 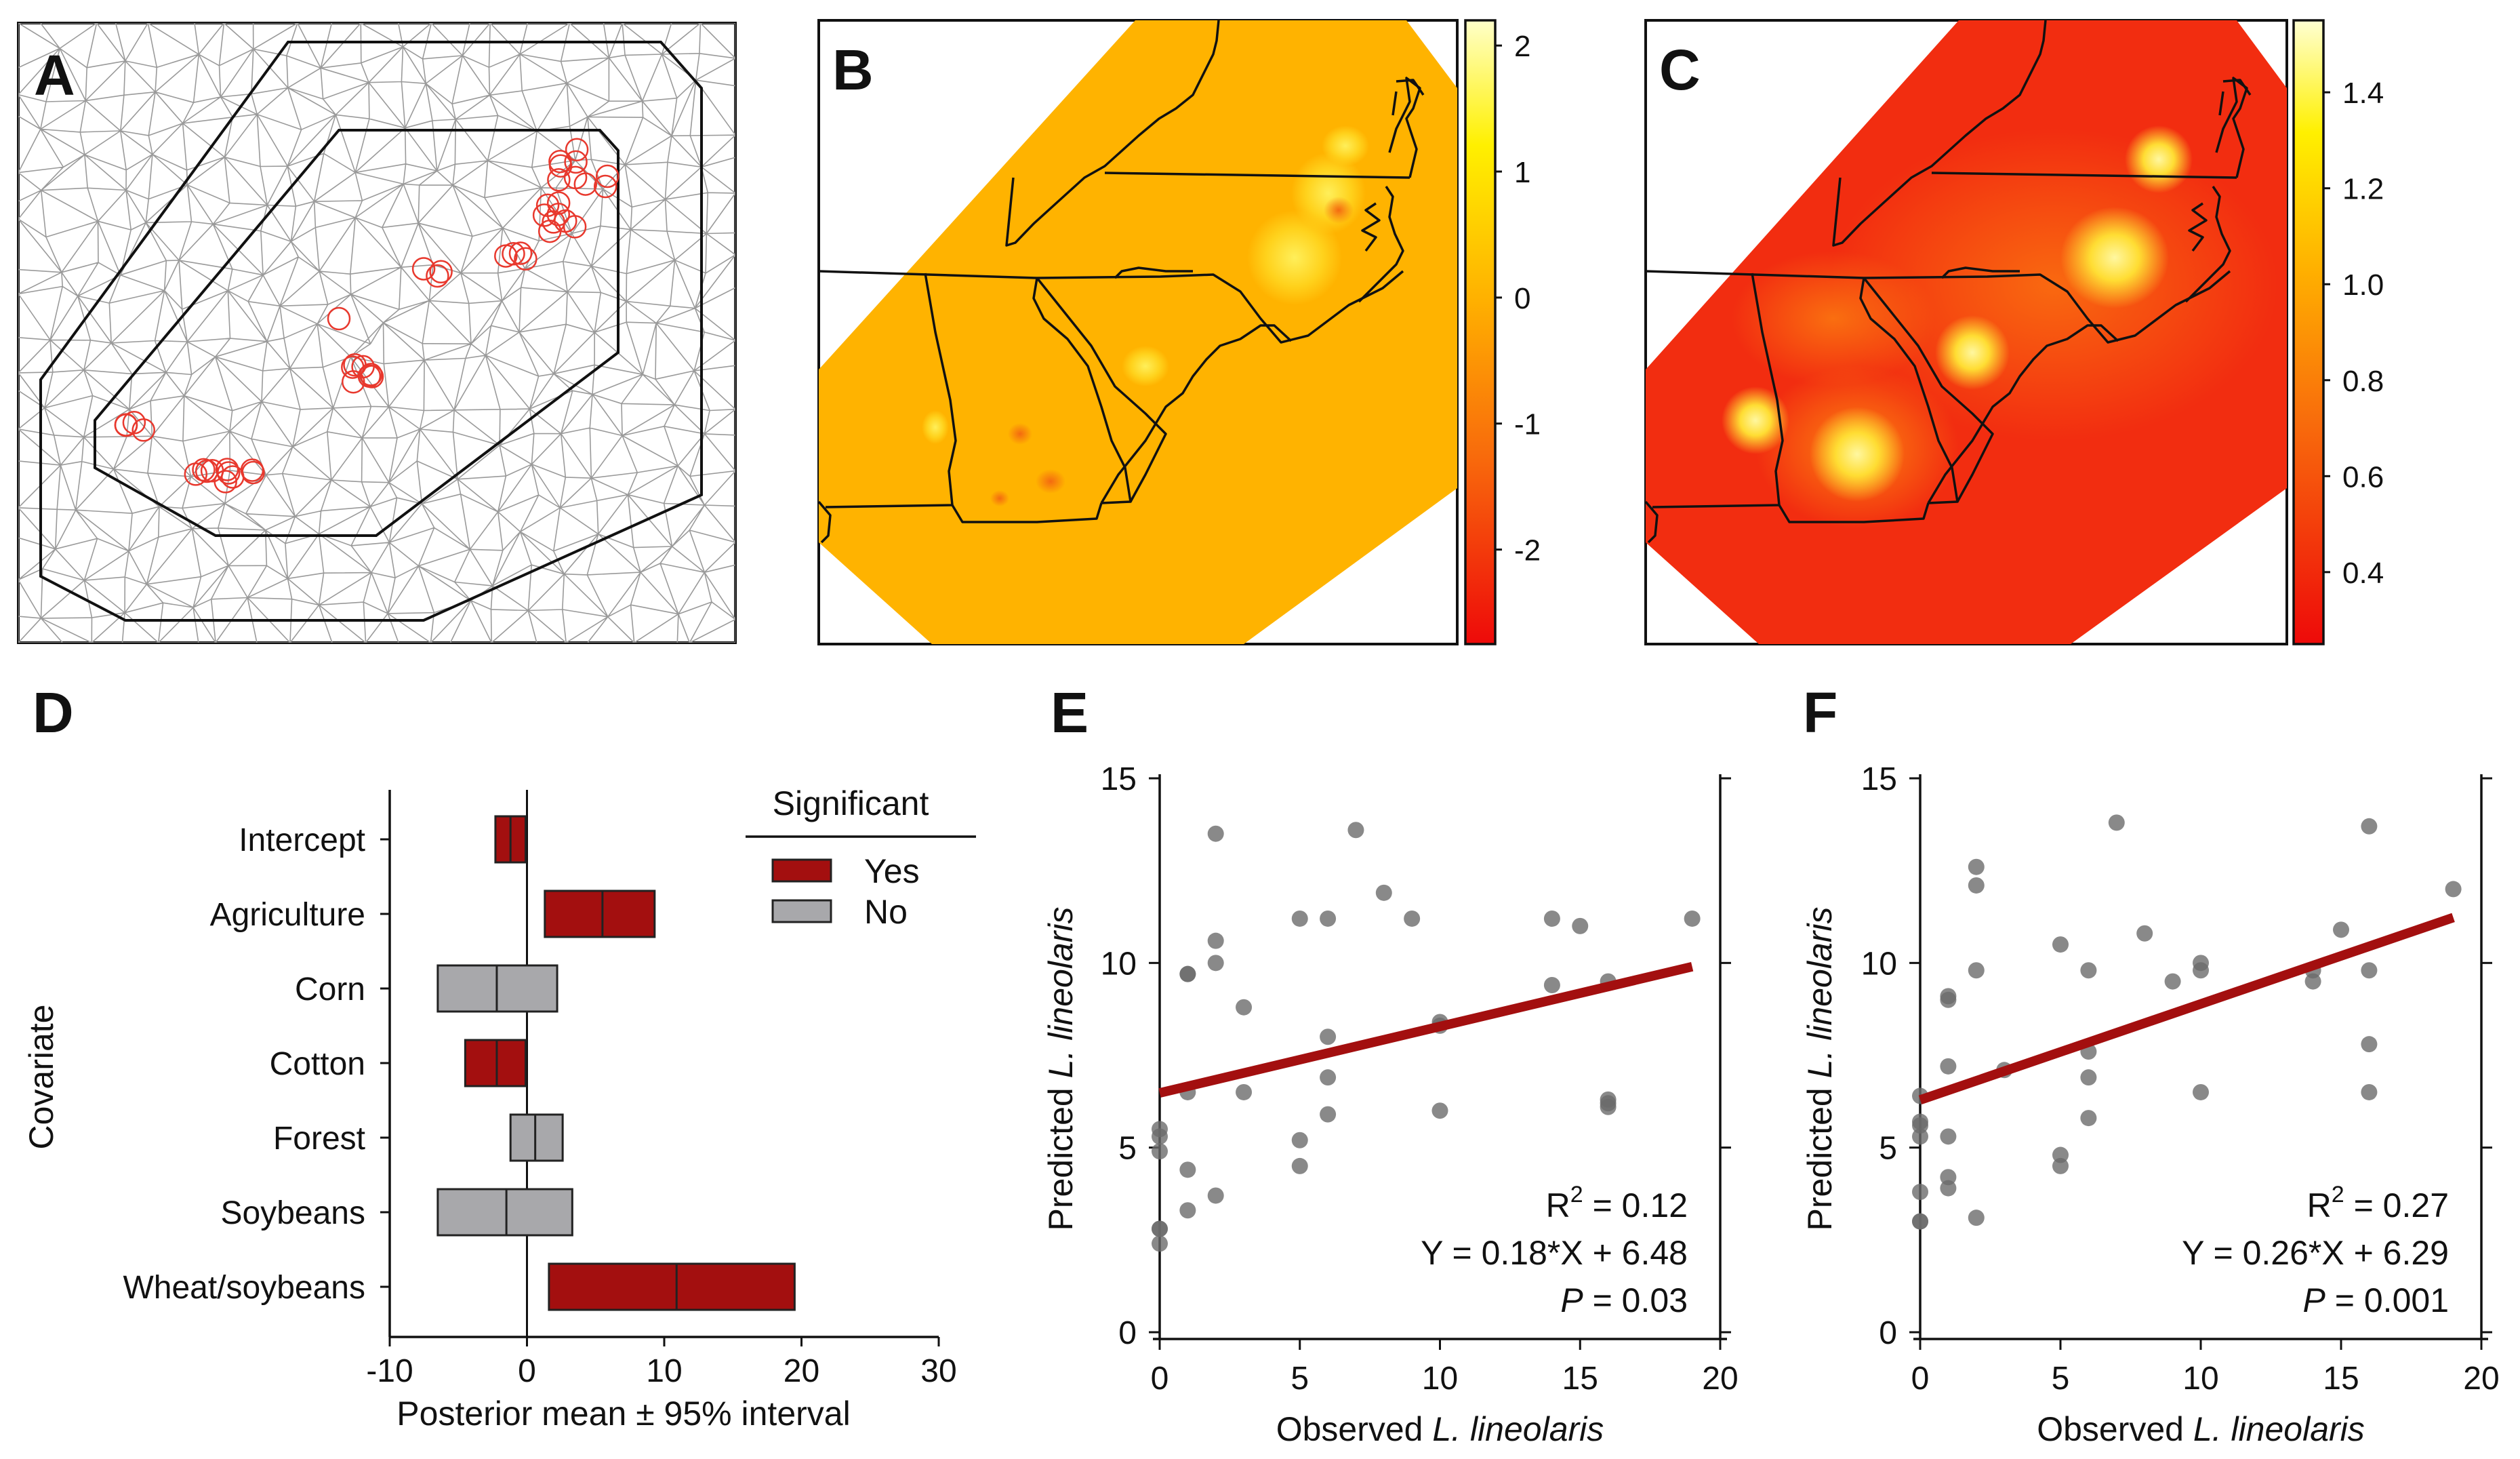 What do you see at coordinates (801, 871) in the screenshot?
I see `legend-swatch-yes` at bounding box center [801, 871].